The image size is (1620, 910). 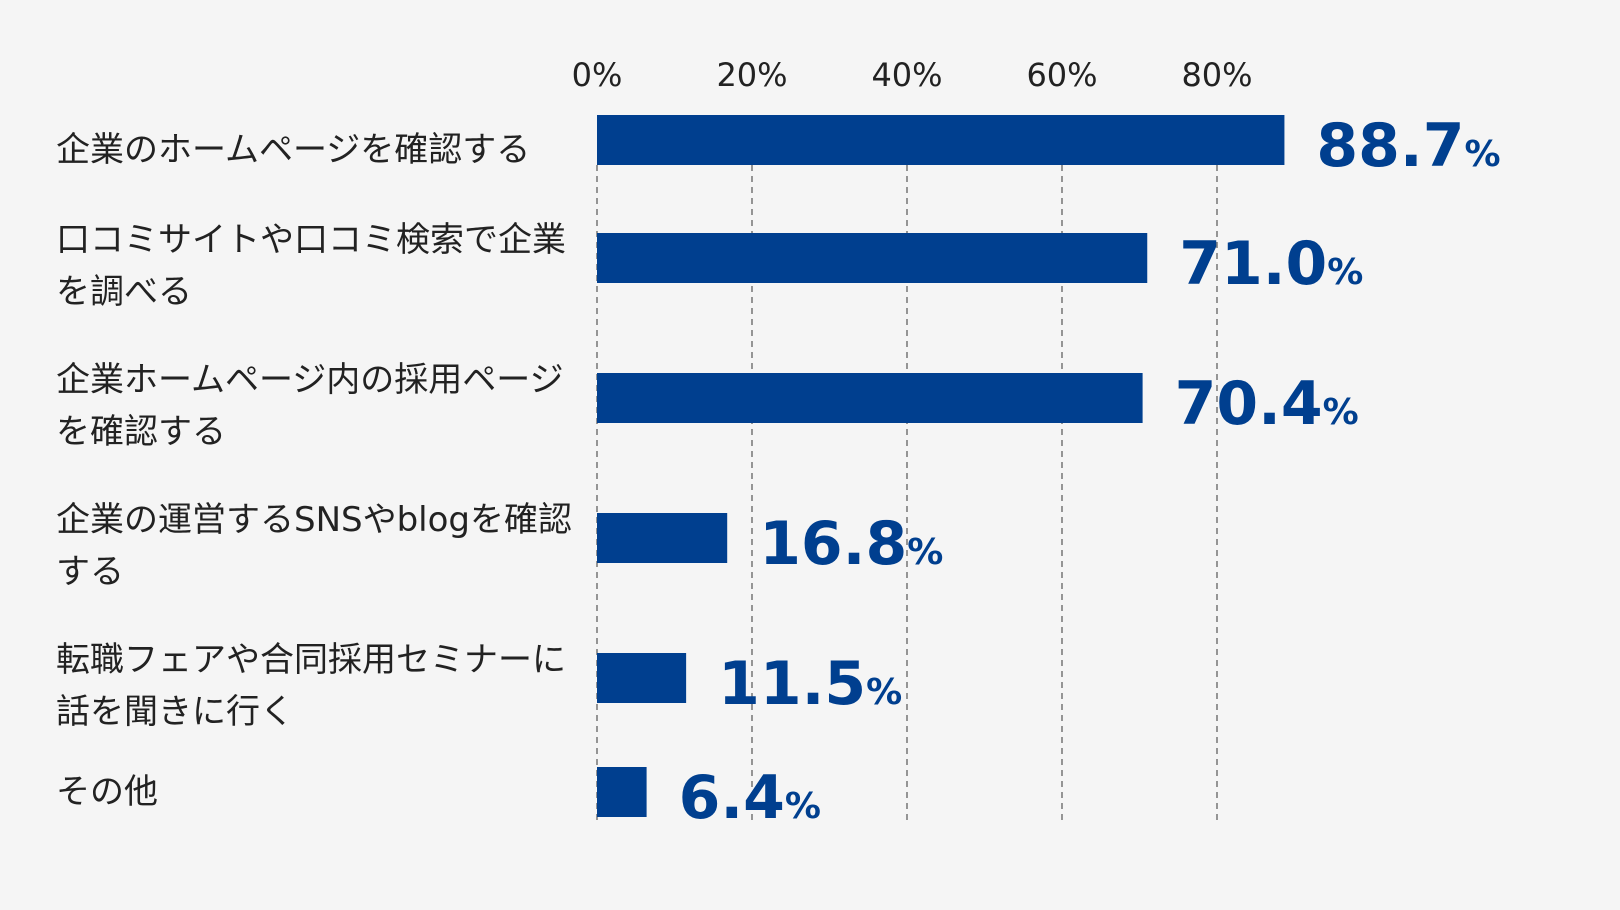 I want to click on category-label: 転職フェアや合同採用セミナーに話を聞きに行く, so click(x=311, y=686).